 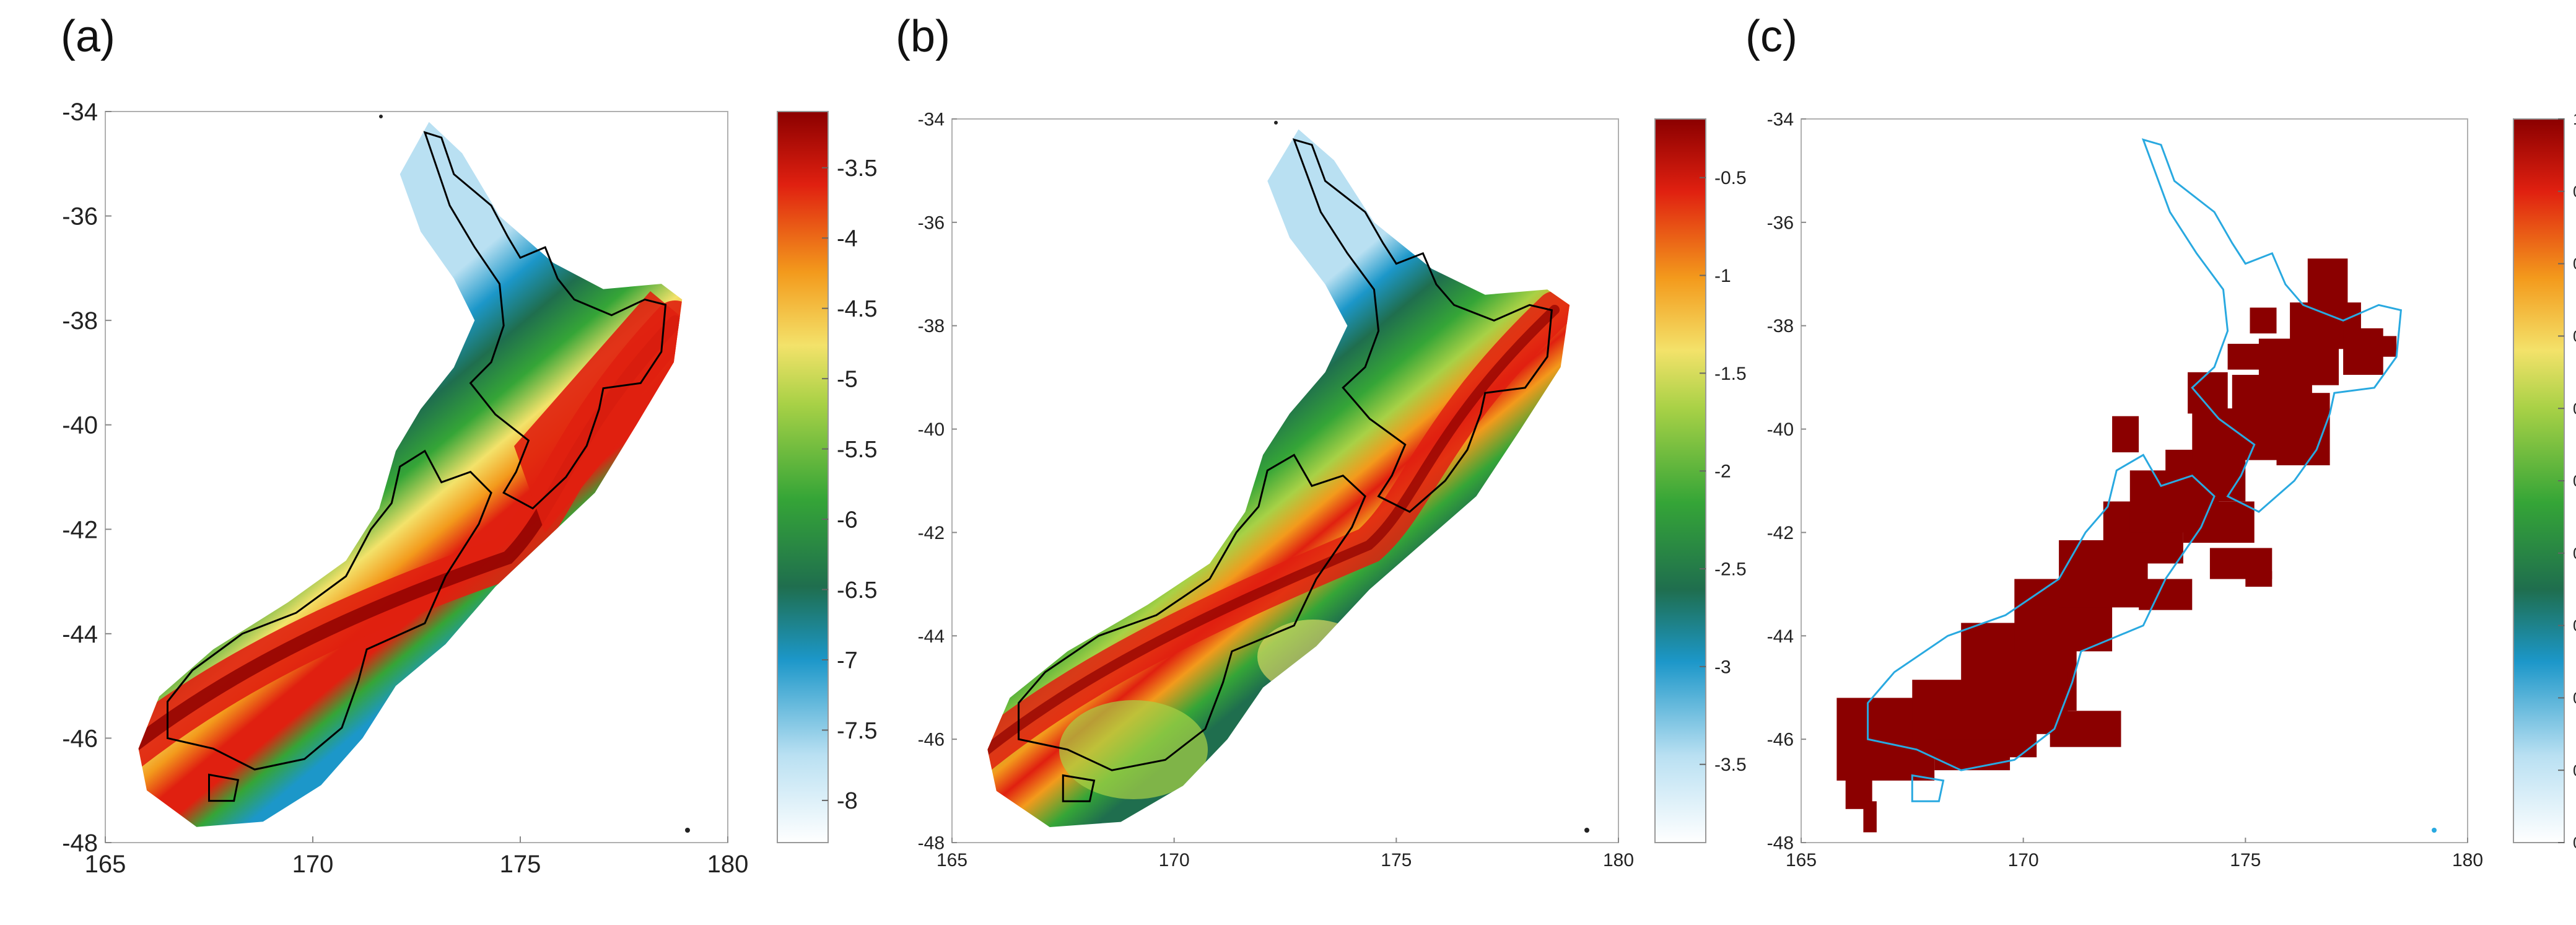 What do you see at coordinates (1730, 374) in the screenshot?
I see `colorbar-tick-label: -1.5` at bounding box center [1730, 374].